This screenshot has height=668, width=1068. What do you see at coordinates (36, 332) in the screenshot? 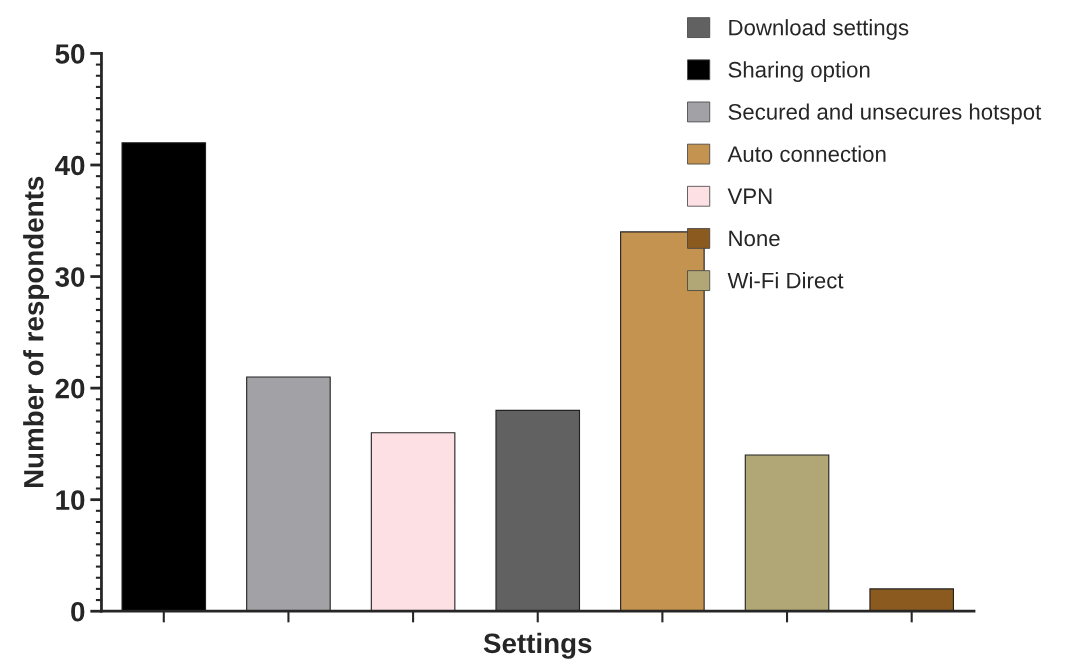
I see `y-axis-title: Number of respondents` at bounding box center [36, 332].